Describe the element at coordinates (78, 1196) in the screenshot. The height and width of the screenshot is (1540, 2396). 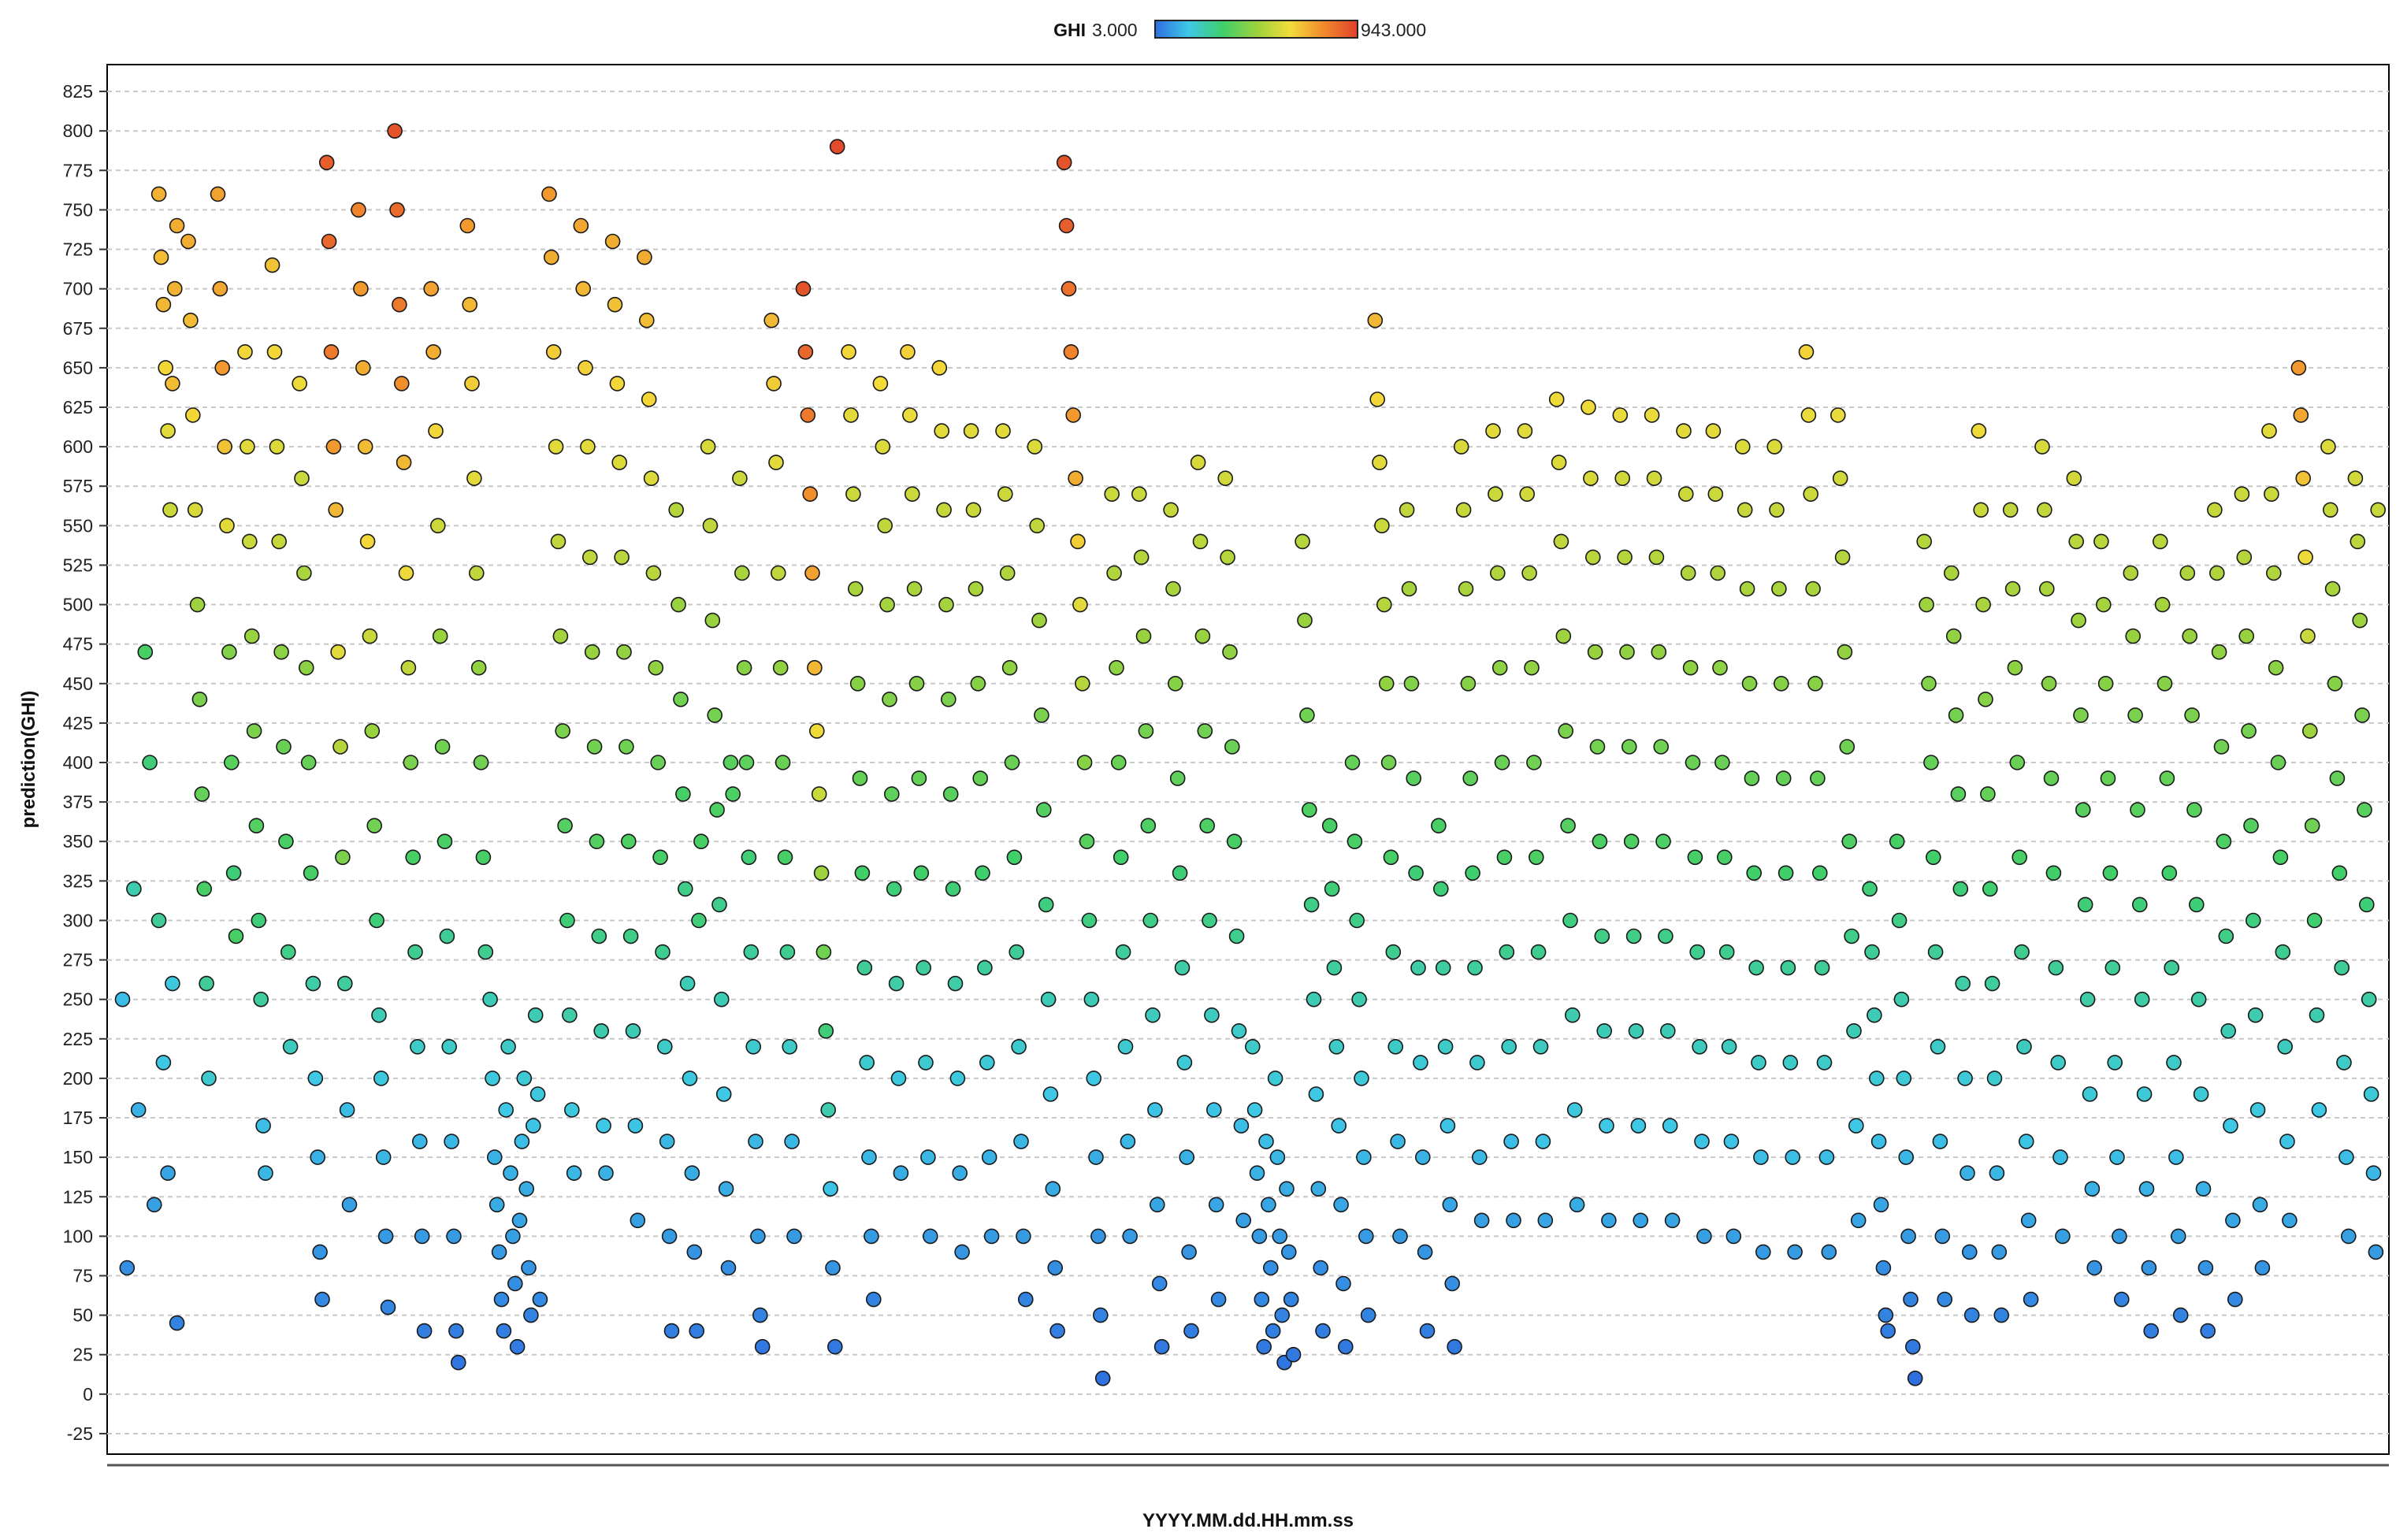
I see `y-tick-label: 125` at that location.